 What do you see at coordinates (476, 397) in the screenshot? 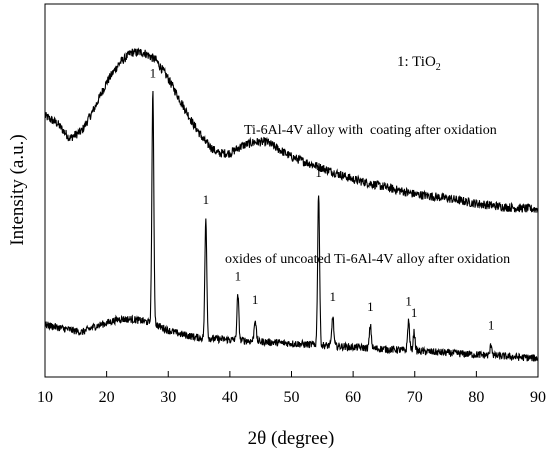
I see `x-tick-label: 80` at bounding box center [476, 397].